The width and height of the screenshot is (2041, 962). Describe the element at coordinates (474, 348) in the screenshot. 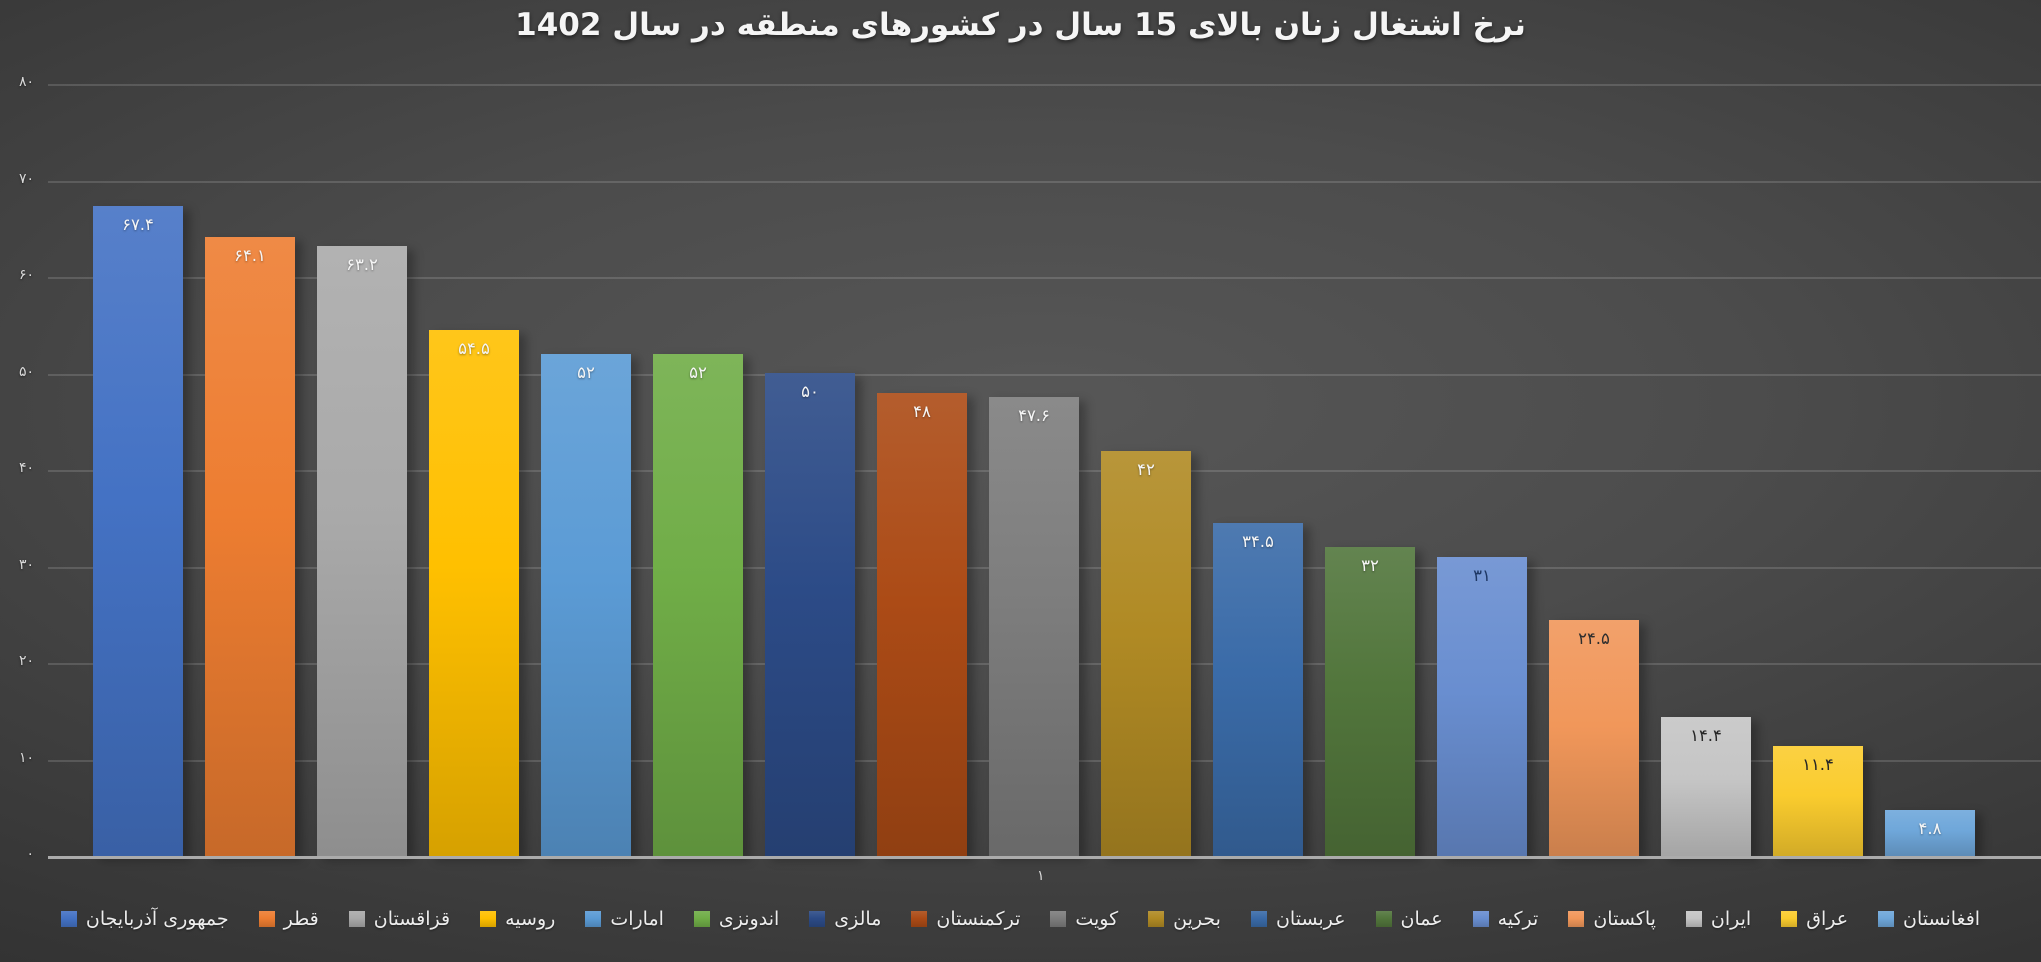

I see `bar-value-label: ۵۴.۵` at that location.